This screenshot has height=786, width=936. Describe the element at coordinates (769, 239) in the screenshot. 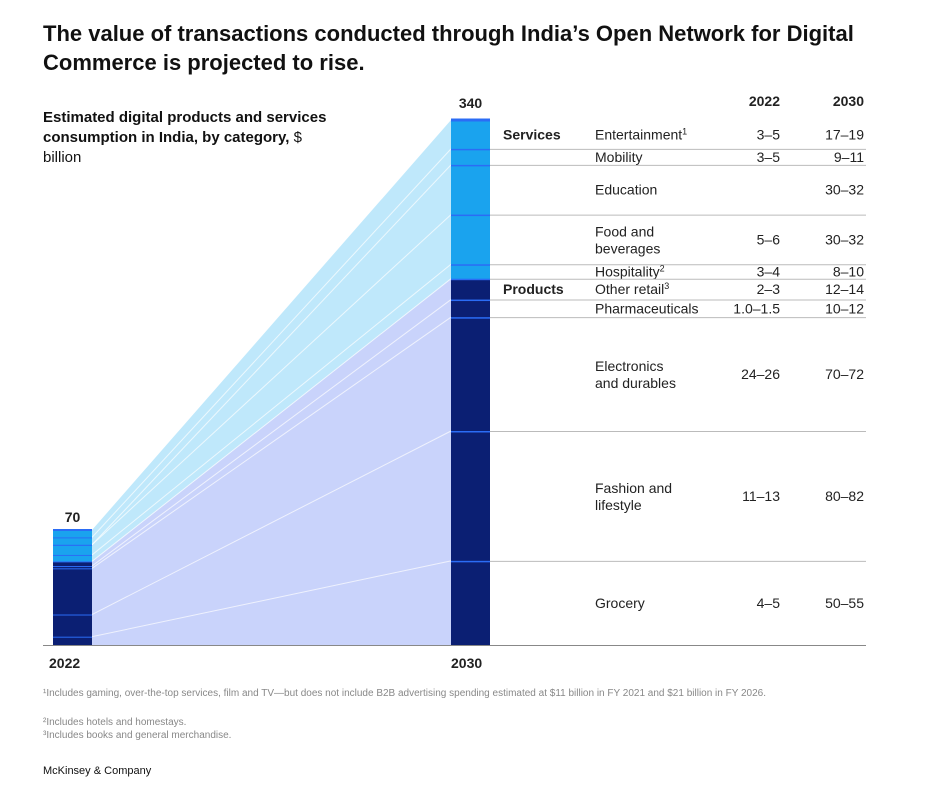

I see `value-2022: 5–6` at that location.